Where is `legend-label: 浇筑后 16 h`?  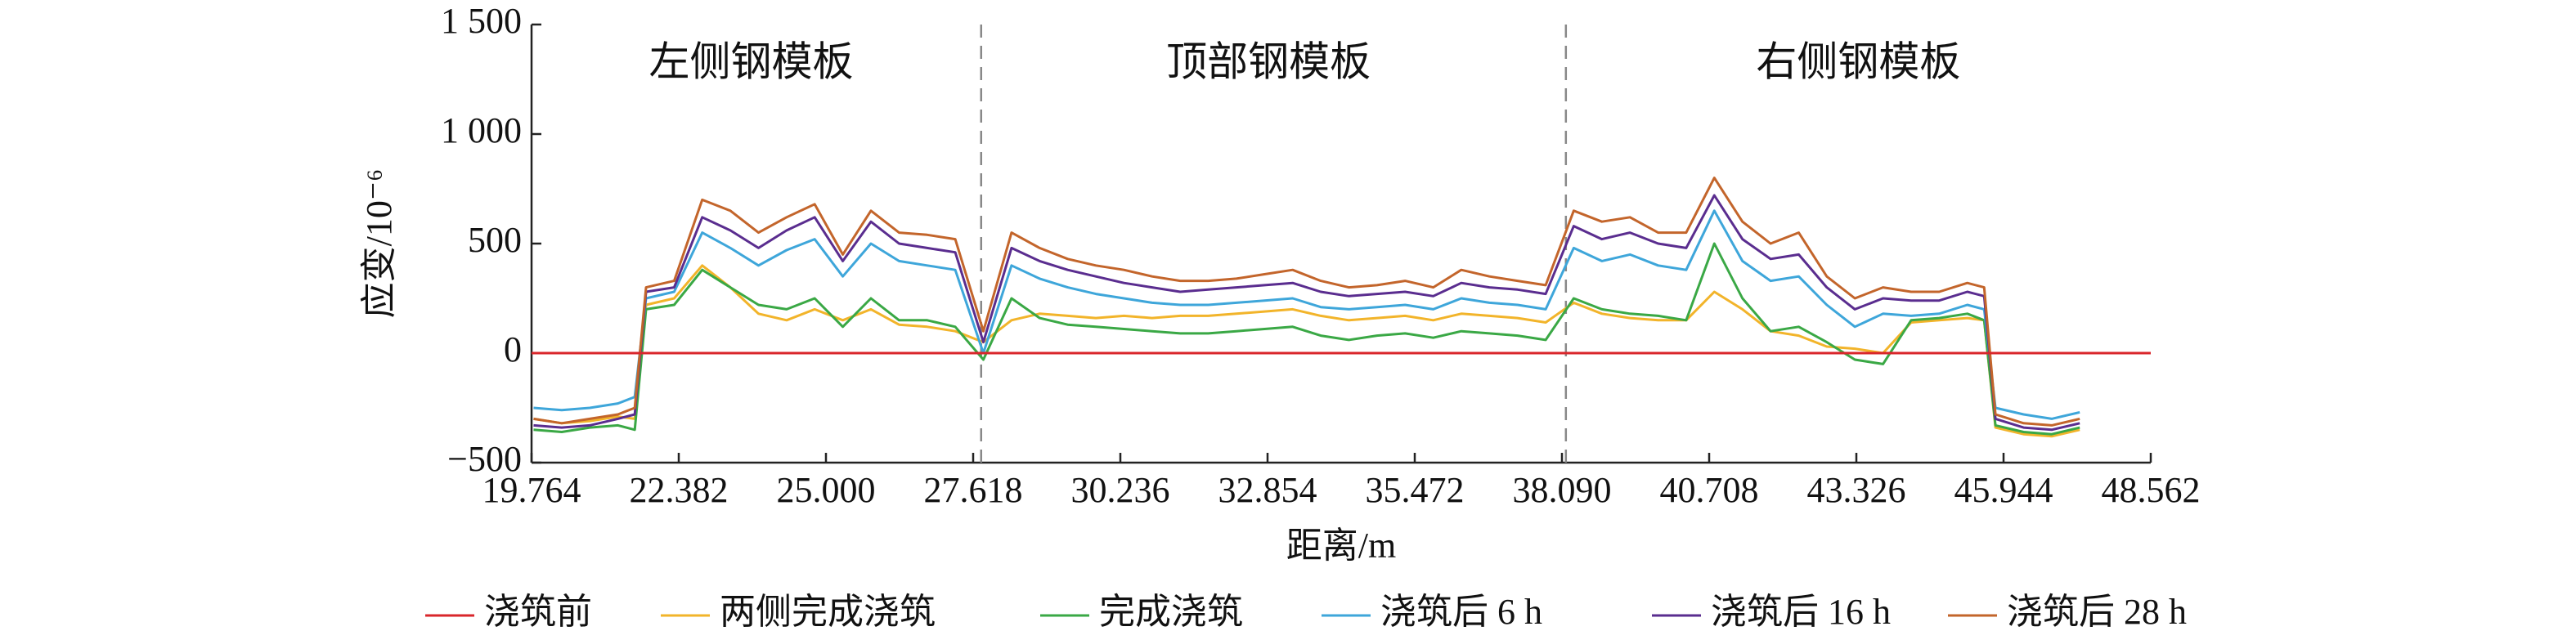 legend-label: 浇筑后 16 h is located at coordinates (1801, 612).